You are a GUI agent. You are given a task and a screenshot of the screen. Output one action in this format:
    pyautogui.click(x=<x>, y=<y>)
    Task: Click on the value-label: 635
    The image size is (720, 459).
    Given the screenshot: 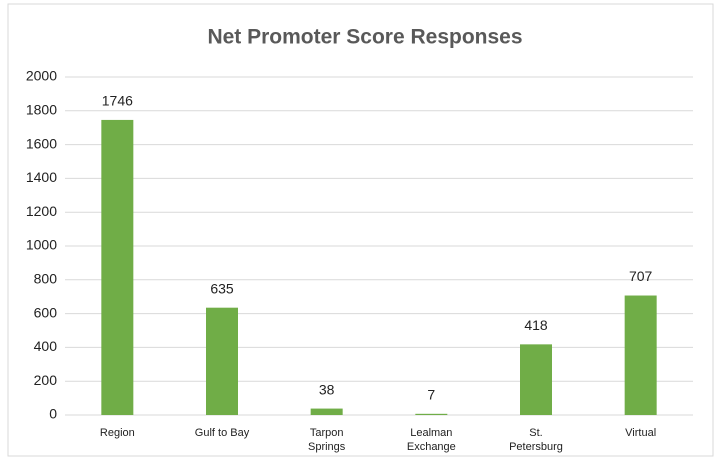 What is the action you would take?
    pyautogui.click(x=222, y=288)
    